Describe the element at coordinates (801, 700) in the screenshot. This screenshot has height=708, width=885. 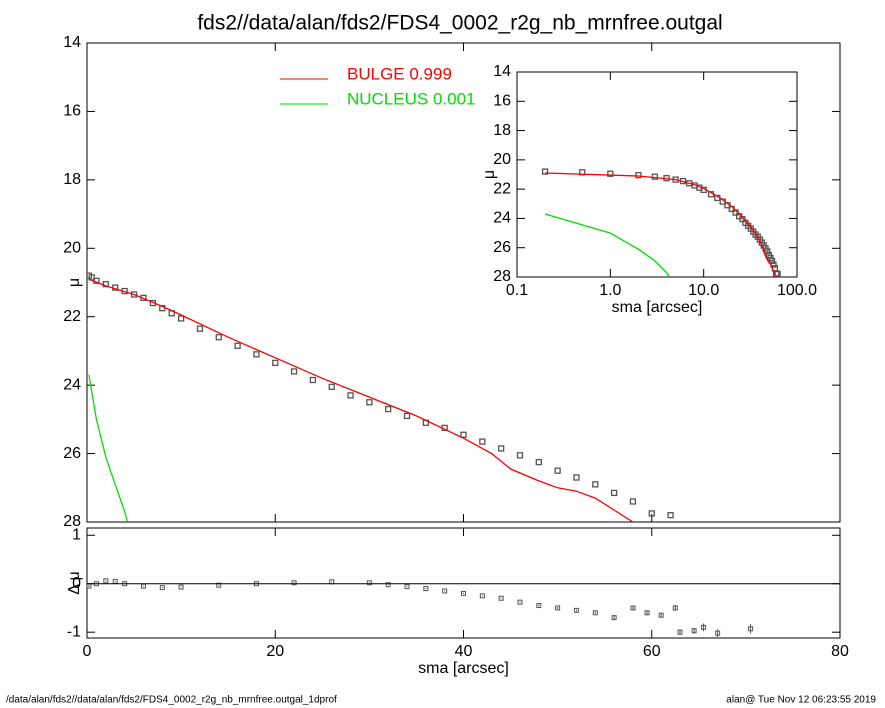
I see `footer-right: alan@ Tue Nov 12 06:23:55 2019` at that location.